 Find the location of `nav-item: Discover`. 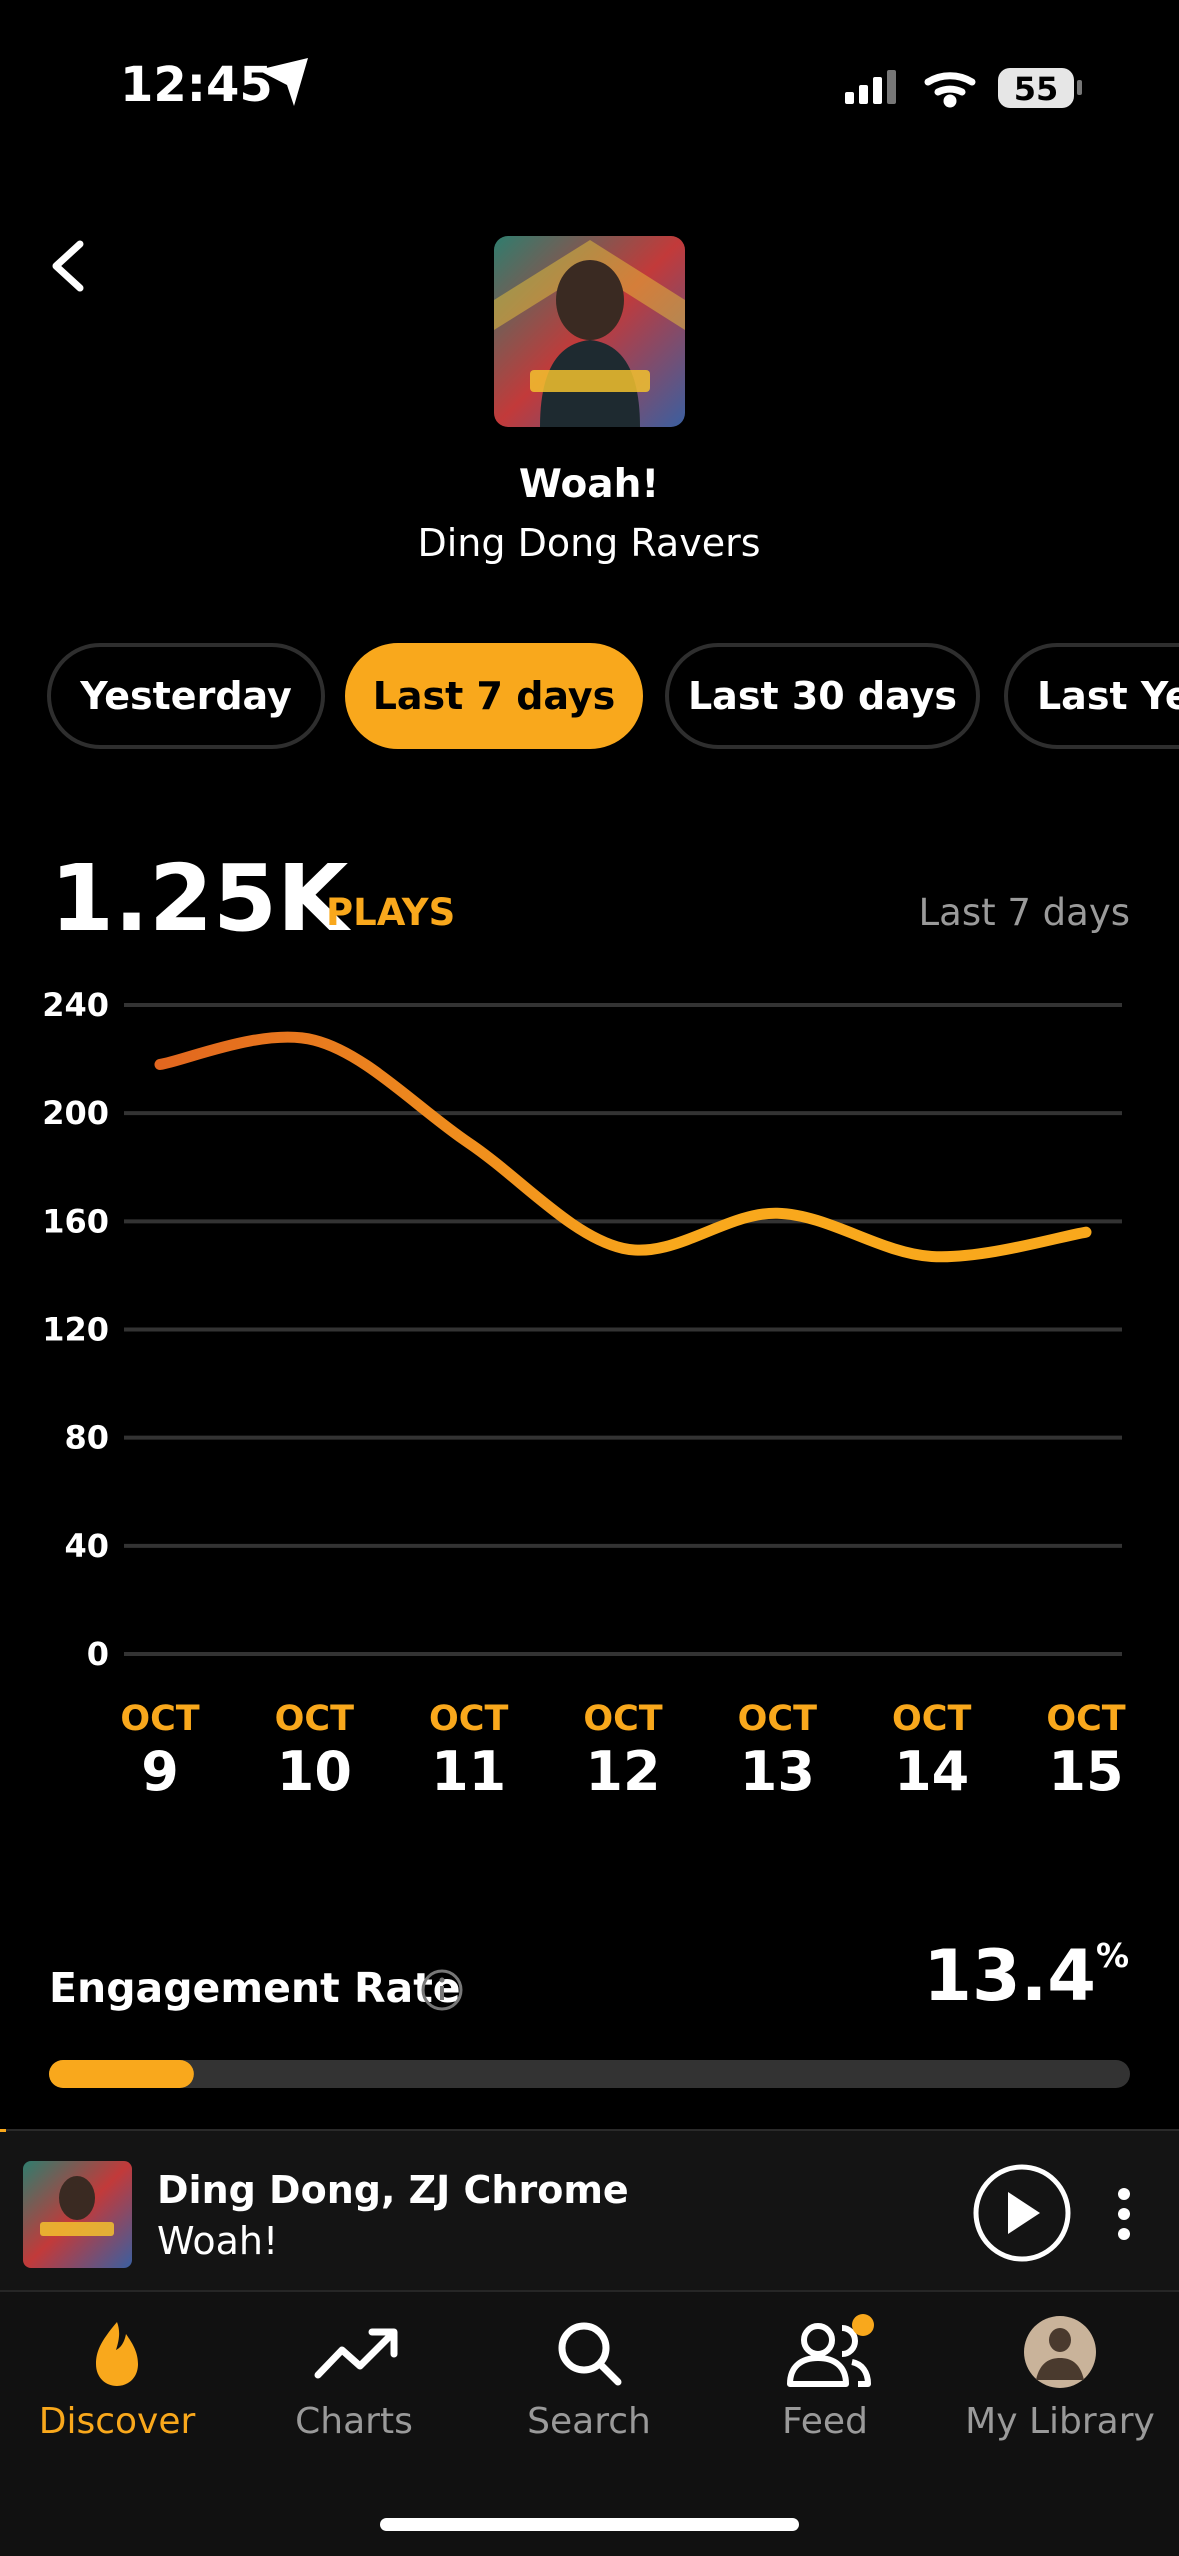

nav-item: Discover is located at coordinates (117, 2382).